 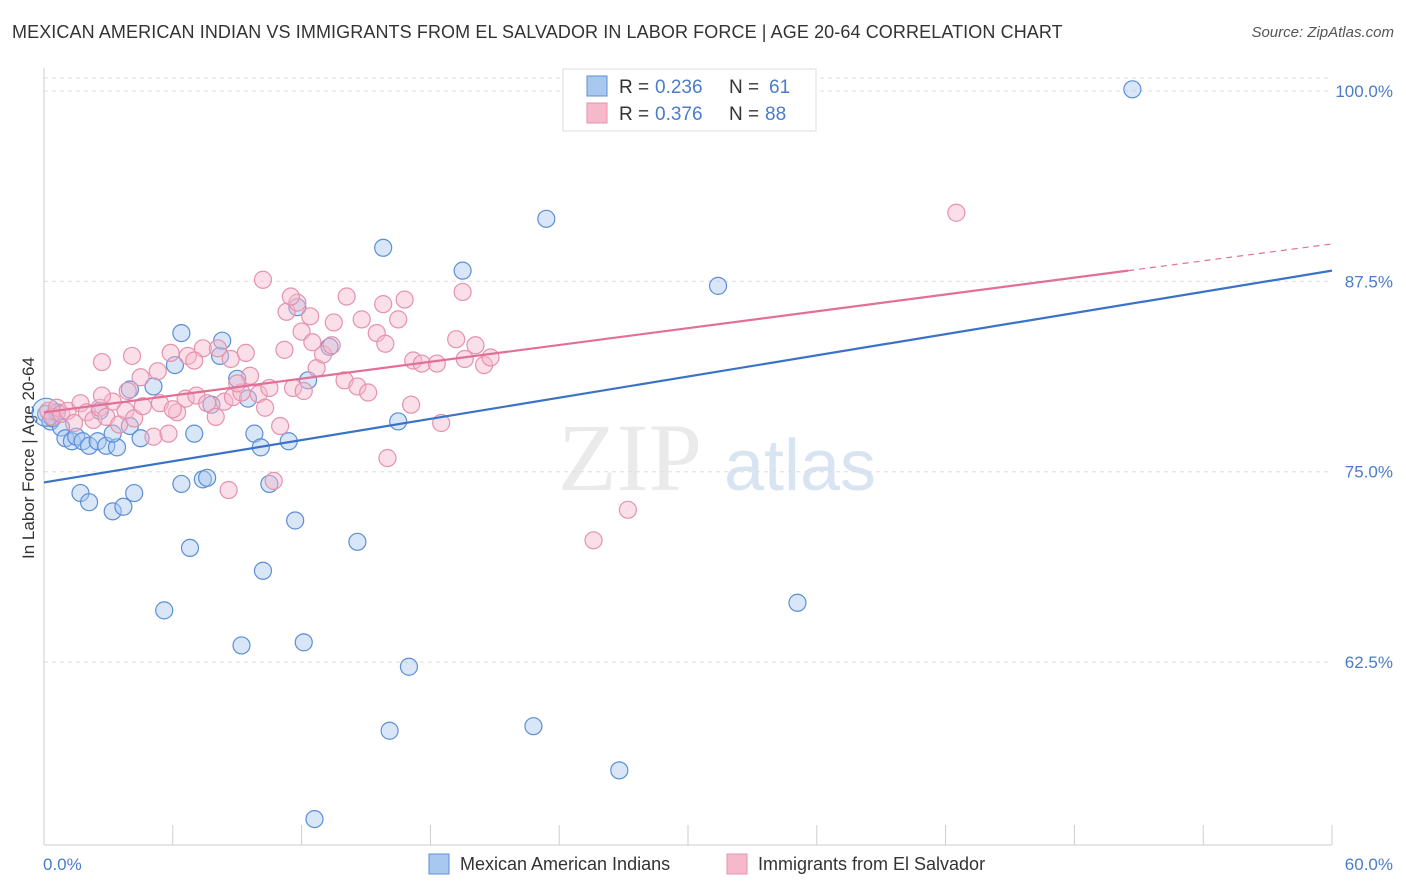 I want to click on legend-swatch-pink, so click(x=737, y=864).